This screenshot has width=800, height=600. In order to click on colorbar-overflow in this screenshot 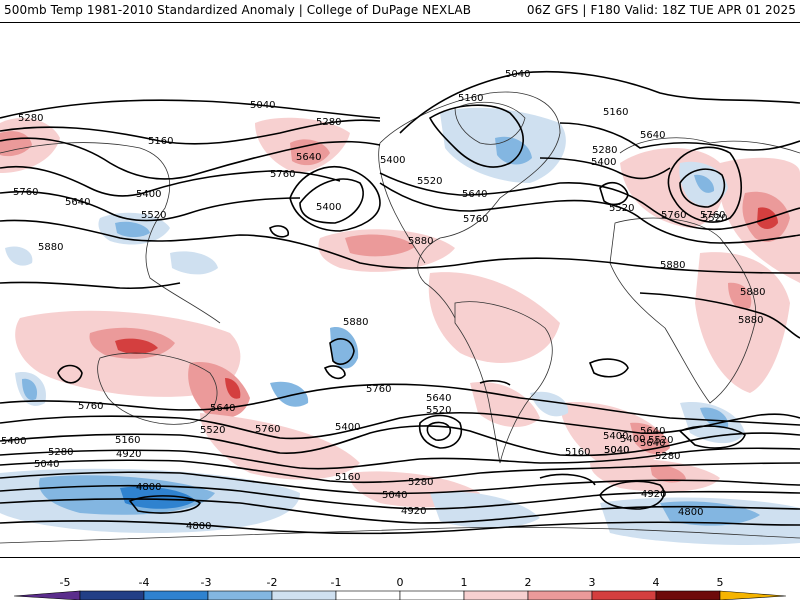, I will do `click(753, 595)`.